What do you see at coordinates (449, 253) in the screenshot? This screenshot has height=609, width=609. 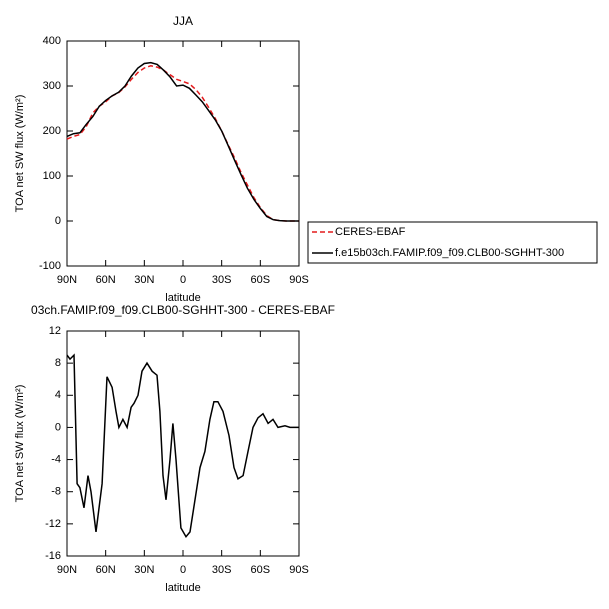 I see `legend-label: f.e15b03ch.FAMIP.f09_f09.CLB00-SGHHT-300` at bounding box center [449, 253].